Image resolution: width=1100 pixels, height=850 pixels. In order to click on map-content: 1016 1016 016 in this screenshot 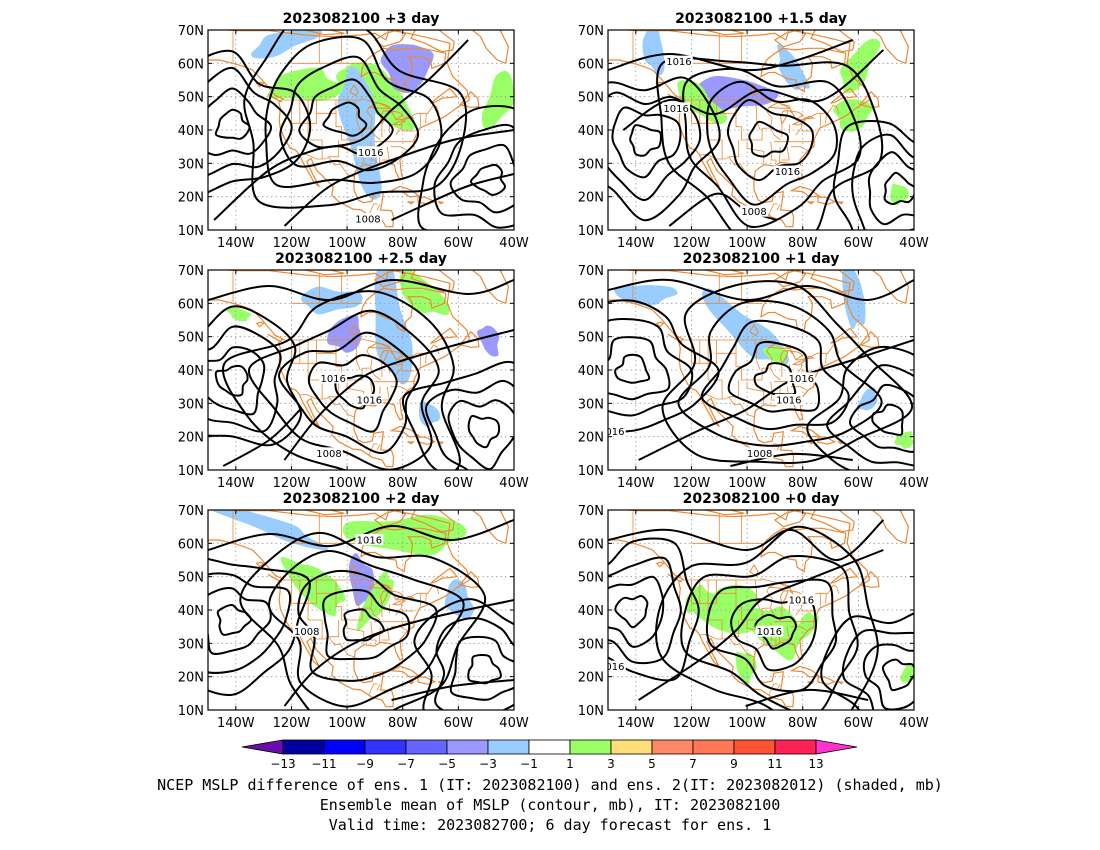, I will do `click(761, 610)`.